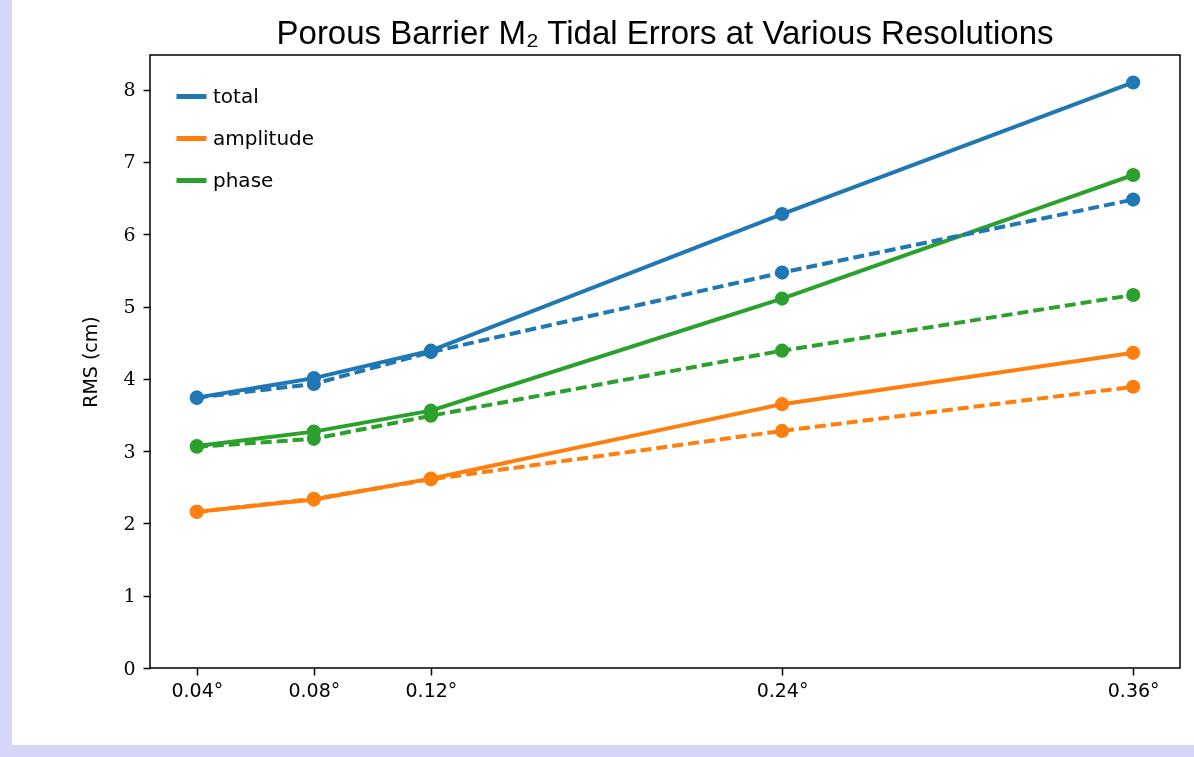 This screenshot has width=1194, height=757. What do you see at coordinates (264, 137) in the screenshot?
I see `legend-label: amplitude` at bounding box center [264, 137].